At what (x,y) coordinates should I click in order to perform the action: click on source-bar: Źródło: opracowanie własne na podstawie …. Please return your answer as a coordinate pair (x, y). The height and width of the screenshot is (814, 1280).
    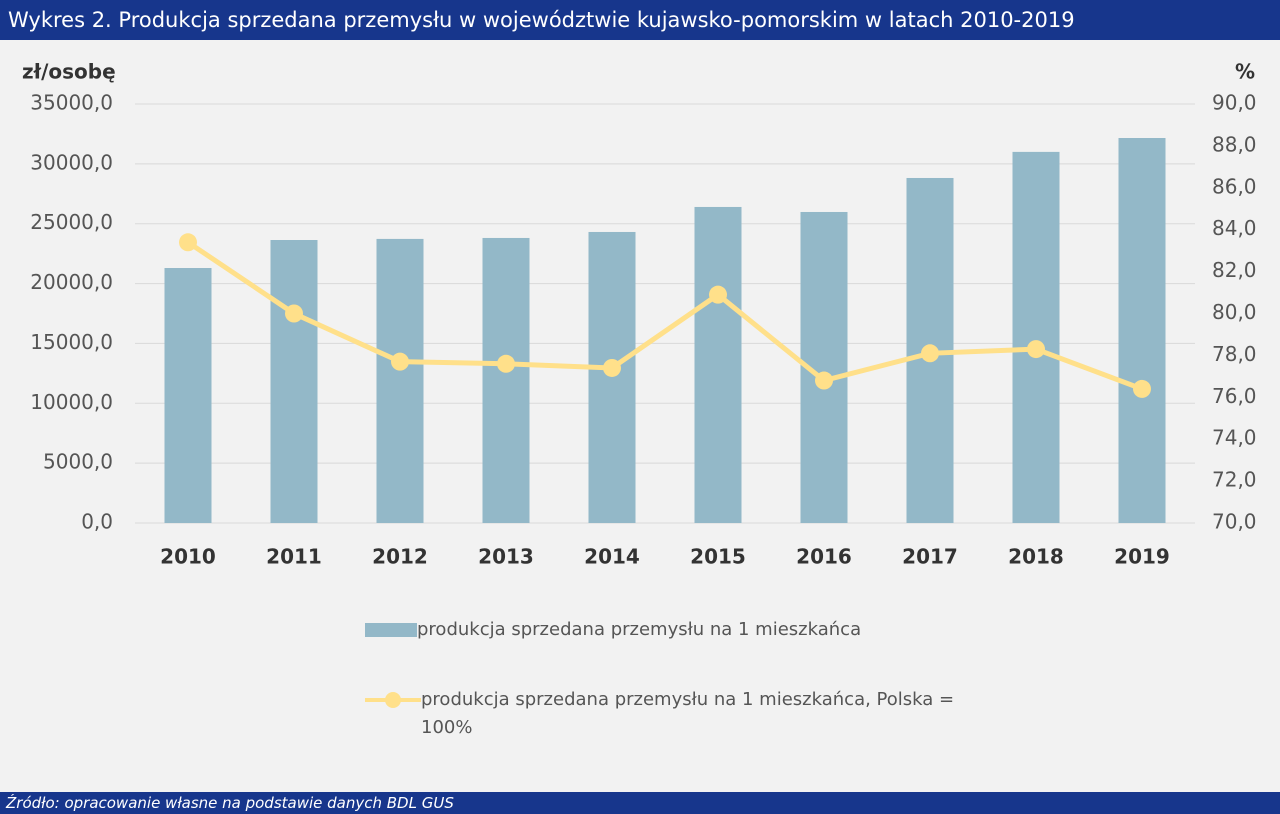
    Looking at the image, I should click on (640, 803).